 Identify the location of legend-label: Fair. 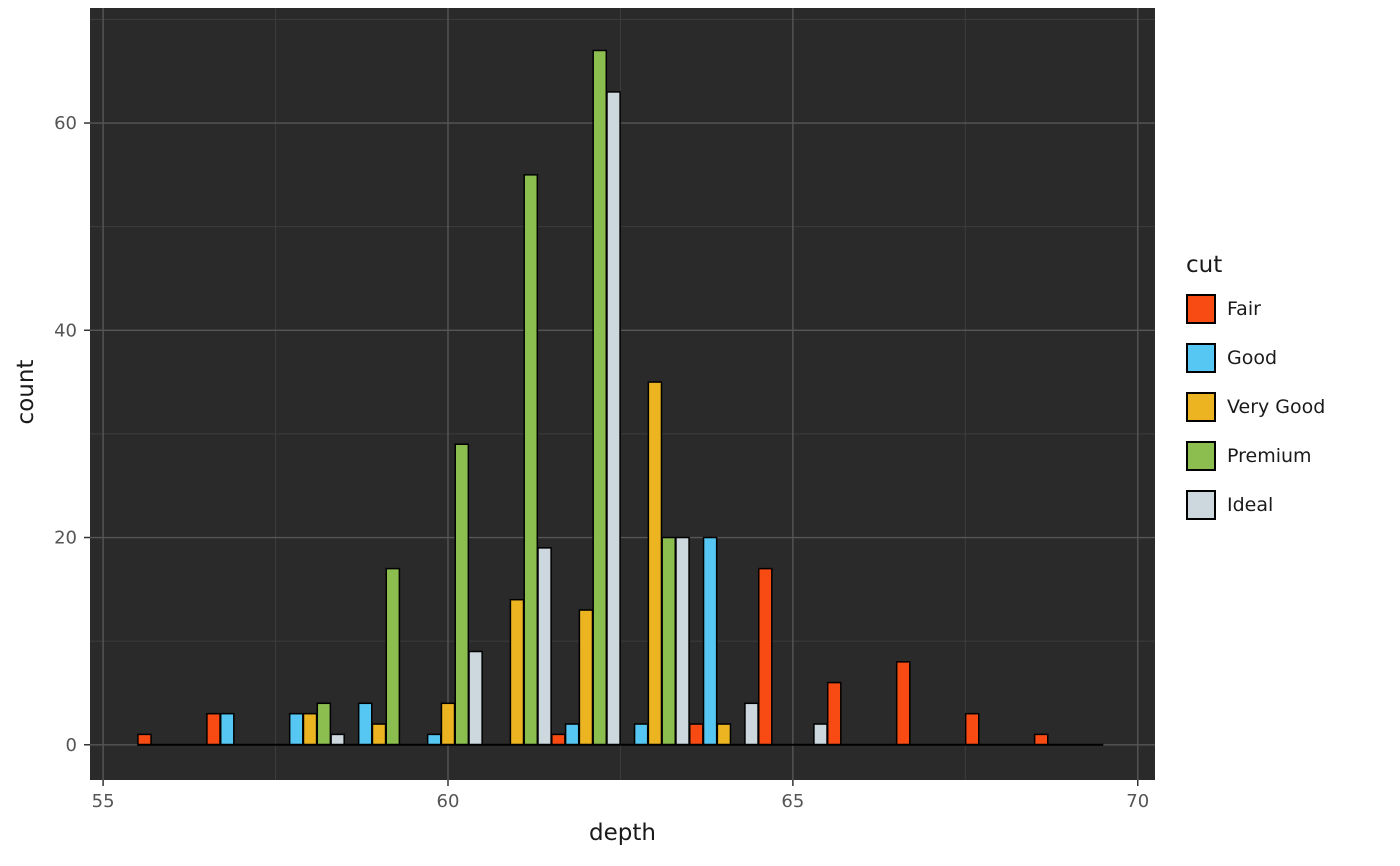
(1244, 309).